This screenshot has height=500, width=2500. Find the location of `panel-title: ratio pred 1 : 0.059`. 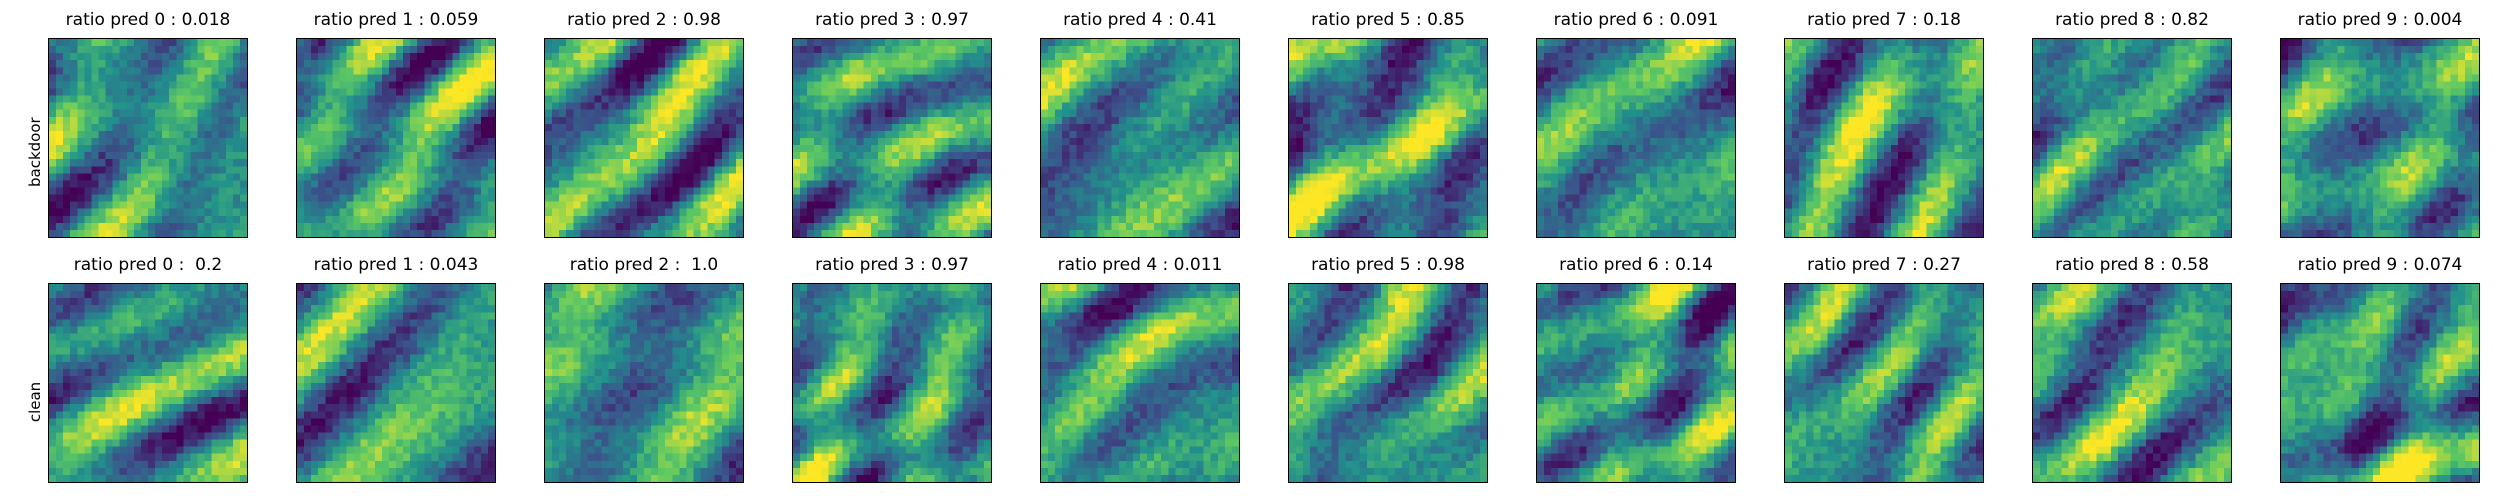

panel-title: ratio pred 1 : 0.059 is located at coordinates (396, 20).